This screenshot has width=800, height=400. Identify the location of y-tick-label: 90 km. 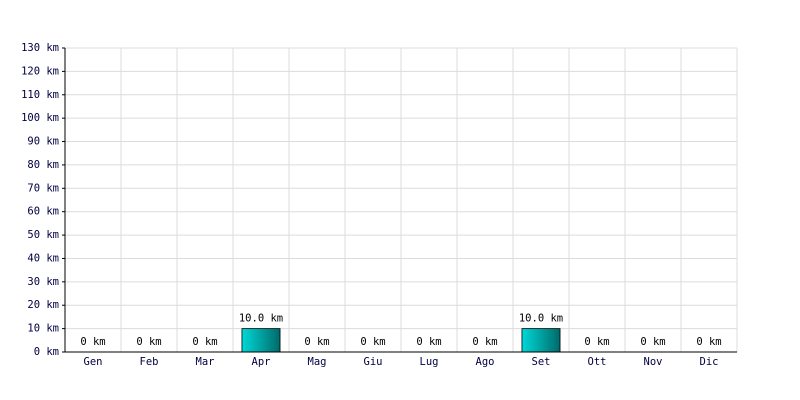
(43, 142).